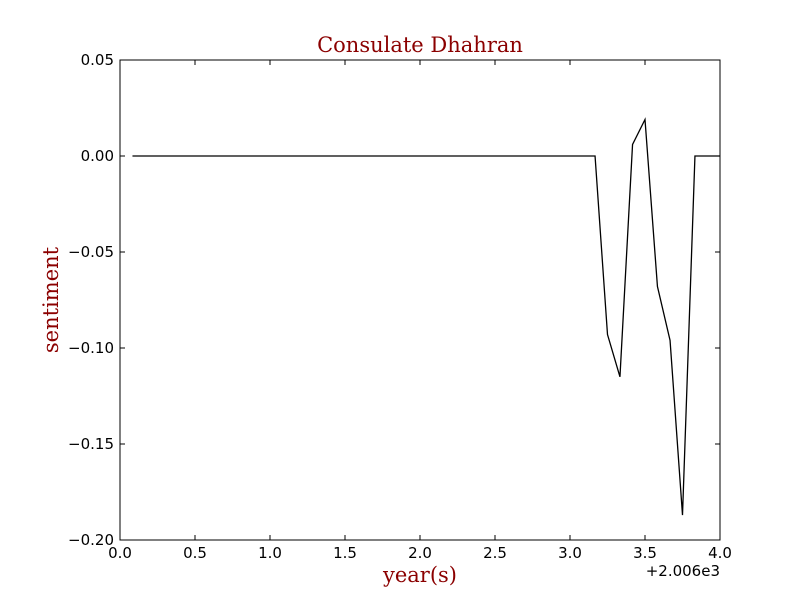  What do you see at coordinates (91, 348) in the screenshot?
I see `y-tick-label: −0.10` at bounding box center [91, 348].